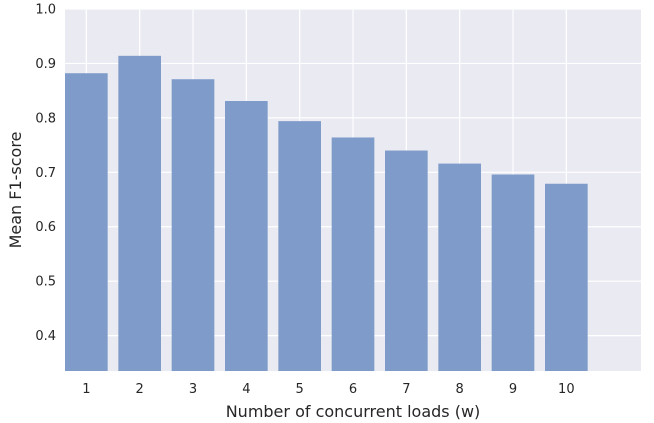 Image resolution: width=654 pixels, height=423 pixels. I want to click on x-tick-labels: 1 2 3 4 5 6 7 8 9 10, so click(328, 389).